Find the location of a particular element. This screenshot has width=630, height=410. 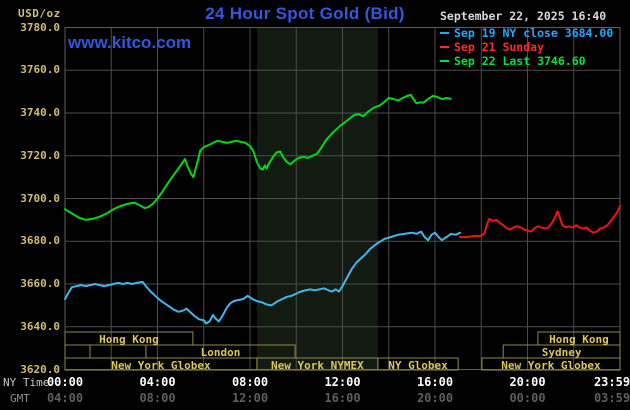

y-axis-tick-label: 3660.0 is located at coordinates (40, 283).